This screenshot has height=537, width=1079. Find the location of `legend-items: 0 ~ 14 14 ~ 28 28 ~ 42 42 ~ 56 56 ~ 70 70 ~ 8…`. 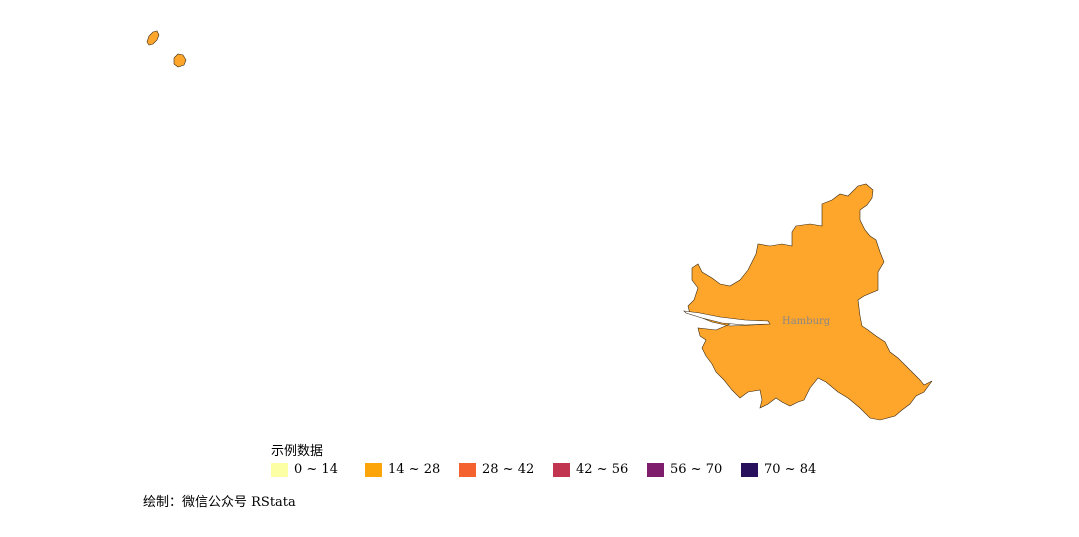

legend-items: 0 ~ 14 14 ~ 28 28 ~ 42 42 ~ 56 56 ~ 70 70 ~ 8… is located at coordinates (553, 469).